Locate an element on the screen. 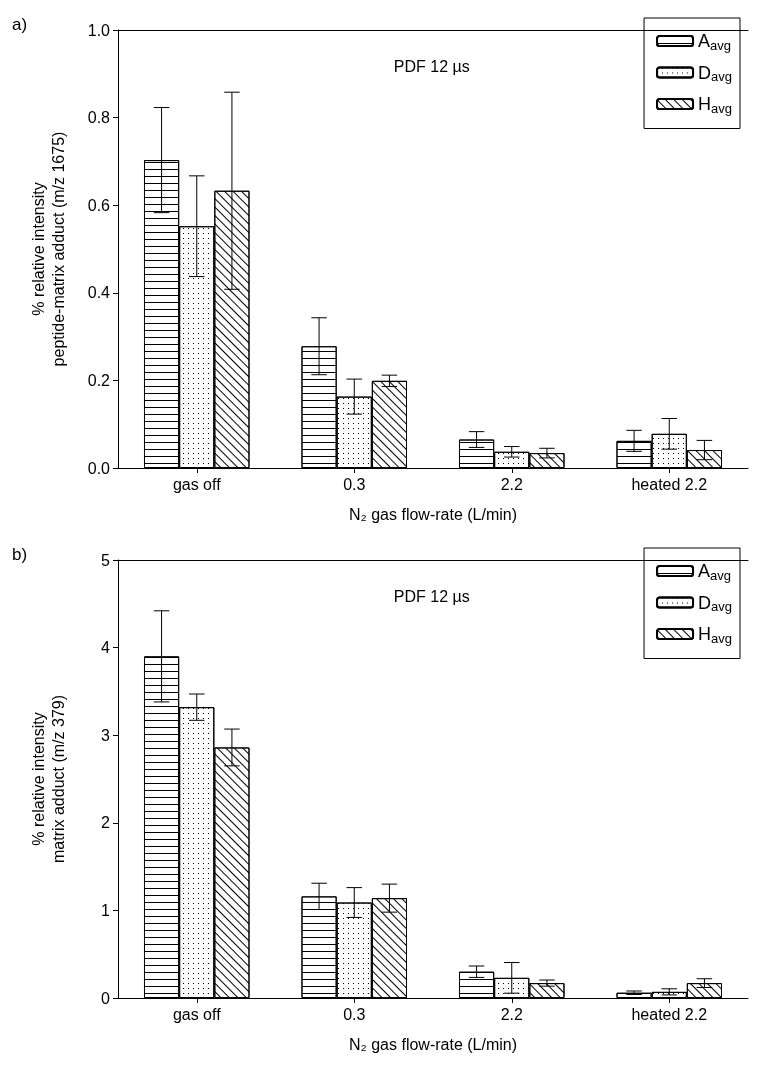 The width and height of the screenshot is (758, 1090). y-tick-label: 2 is located at coordinates (106, 823).